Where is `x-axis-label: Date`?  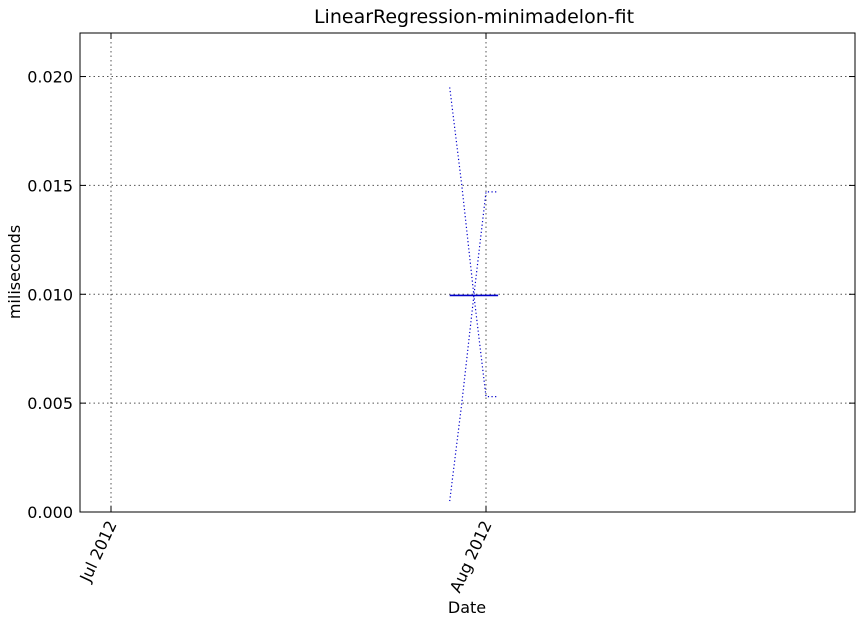 x-axis-label: Date is located at coordinates (467, 607).